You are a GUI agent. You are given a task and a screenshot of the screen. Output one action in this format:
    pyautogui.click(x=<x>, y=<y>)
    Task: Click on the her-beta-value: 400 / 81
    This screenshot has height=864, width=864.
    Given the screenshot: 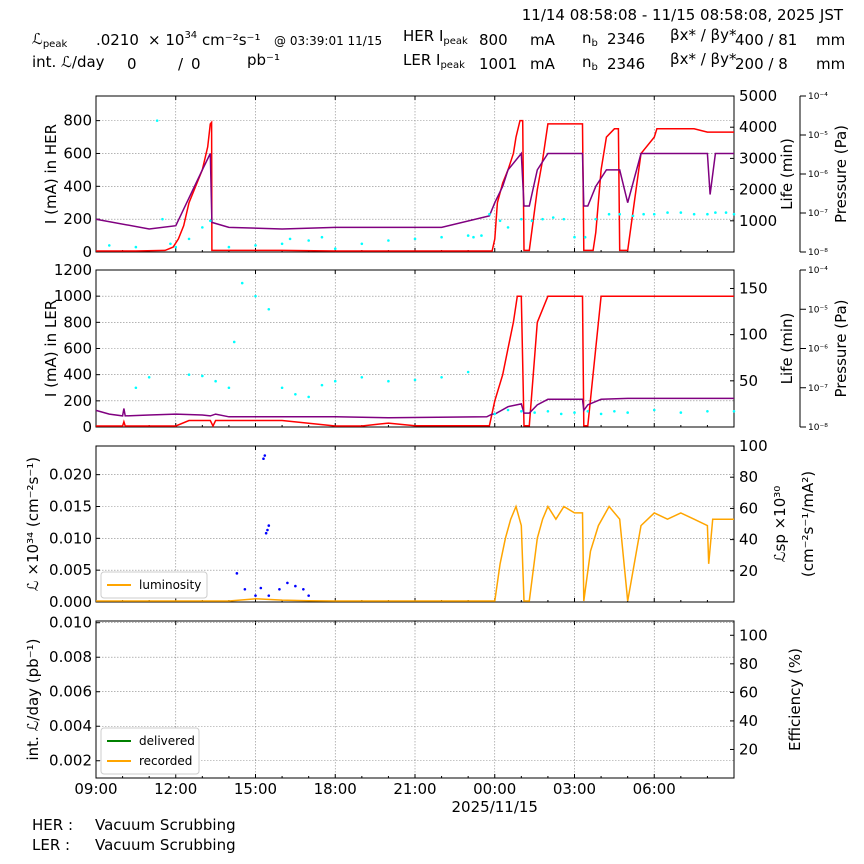 What is the action you would take?
    pyautogui.click(x=766, y=40)
    